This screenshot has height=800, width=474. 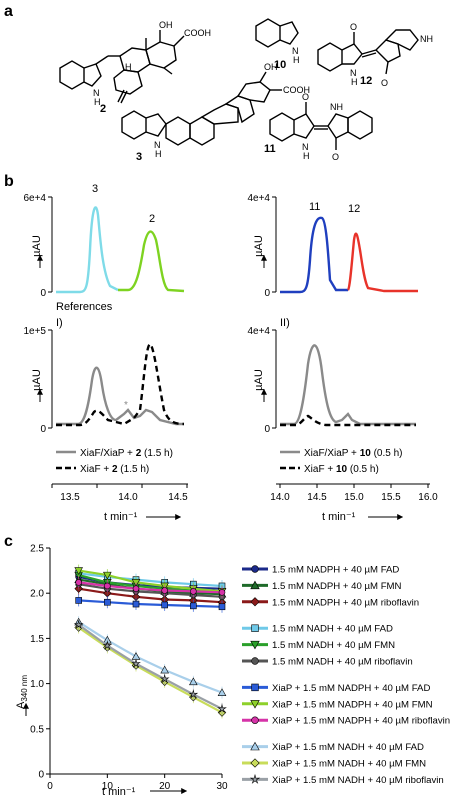 I want to click on compound-3-id: 3, so click(x=139, y=157).